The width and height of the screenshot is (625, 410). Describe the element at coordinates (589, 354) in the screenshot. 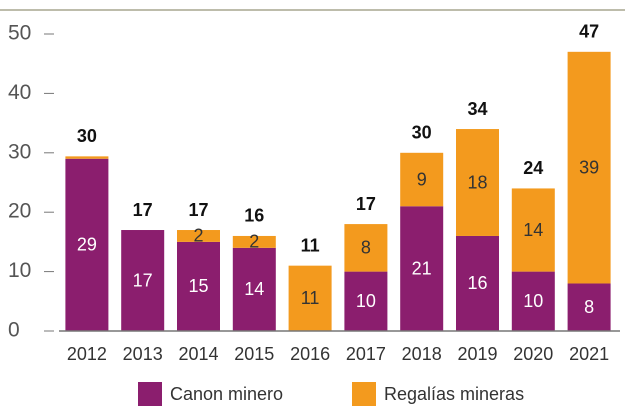

I see `x-tick-label: 2021` at that location.